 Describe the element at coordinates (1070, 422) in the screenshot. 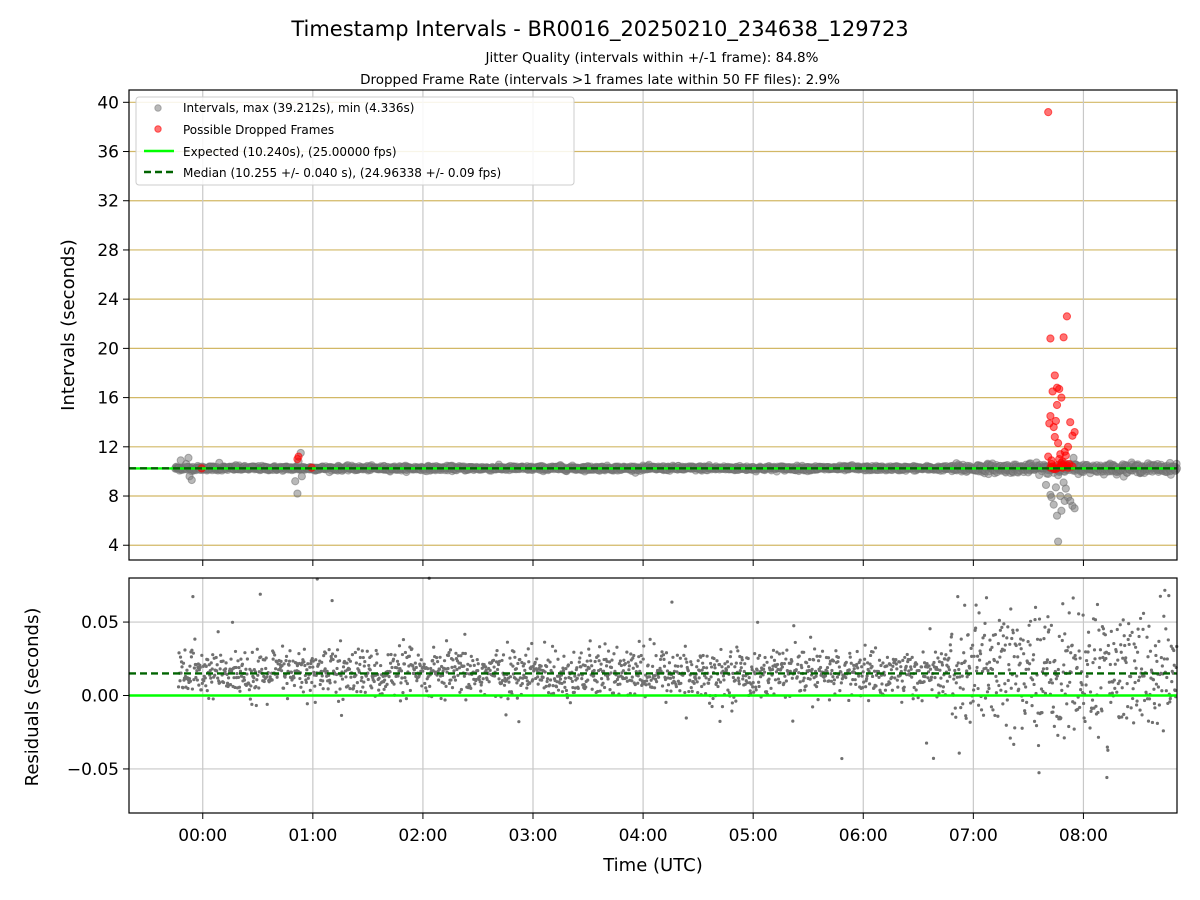

I see `dropped-frame-point` at that location.